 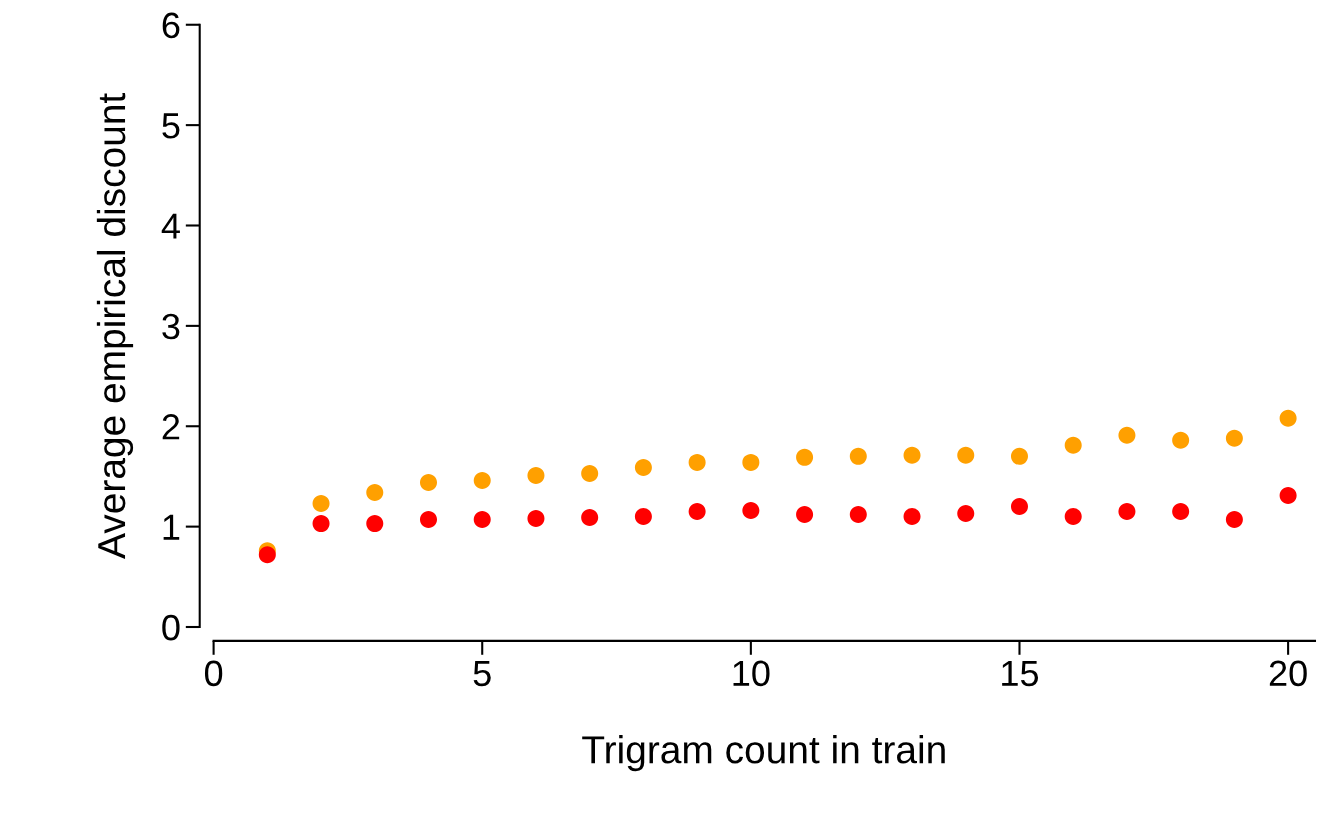 What do you see at coordinates (171, 527) in the screenshot?
I see `y-tick-label: 1` at bounding box center [171, 527].